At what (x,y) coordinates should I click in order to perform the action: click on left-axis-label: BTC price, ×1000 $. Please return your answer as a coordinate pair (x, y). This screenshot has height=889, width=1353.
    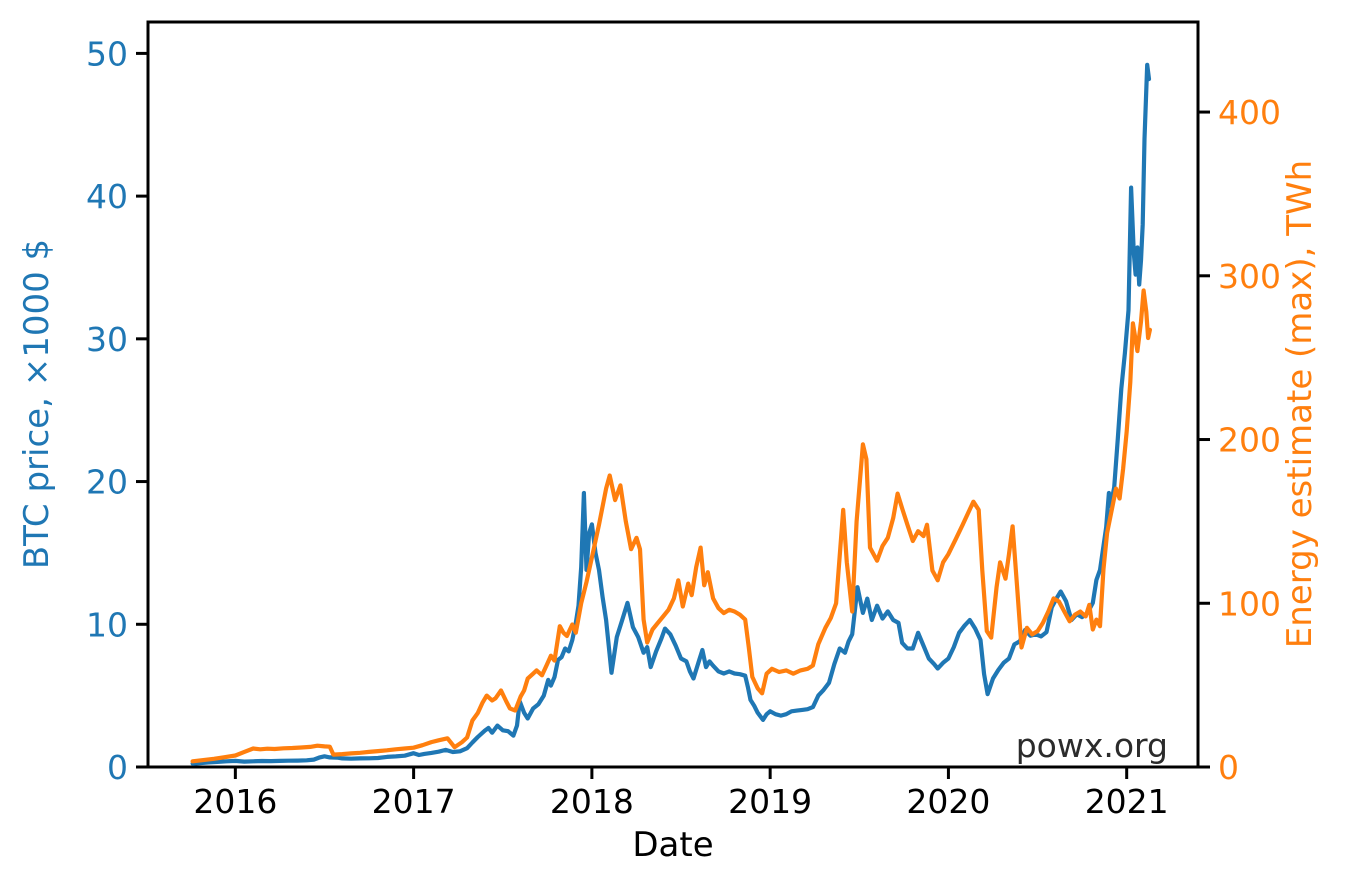
    Looking at the image, I should click on (37, 404).